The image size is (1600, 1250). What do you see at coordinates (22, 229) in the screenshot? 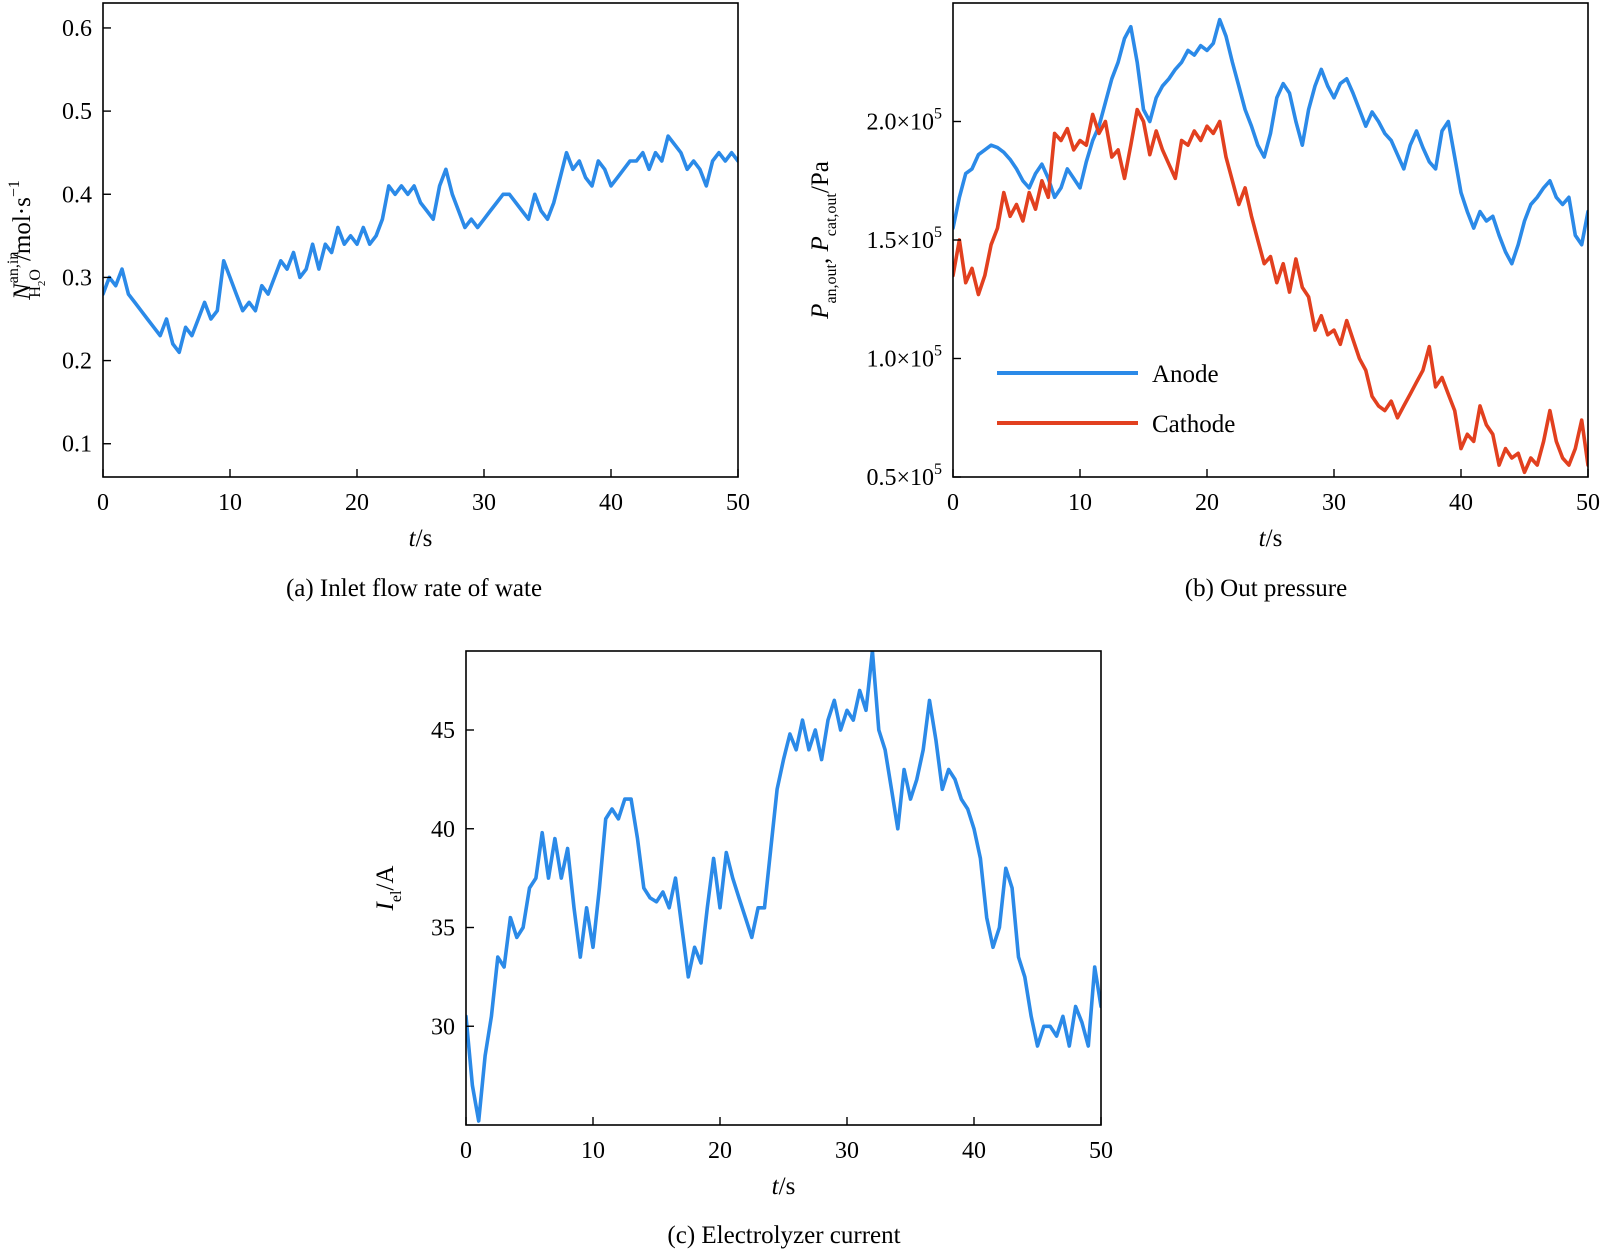
I see `y-label-unit: /mol·s` at bounding box center [22, 229].